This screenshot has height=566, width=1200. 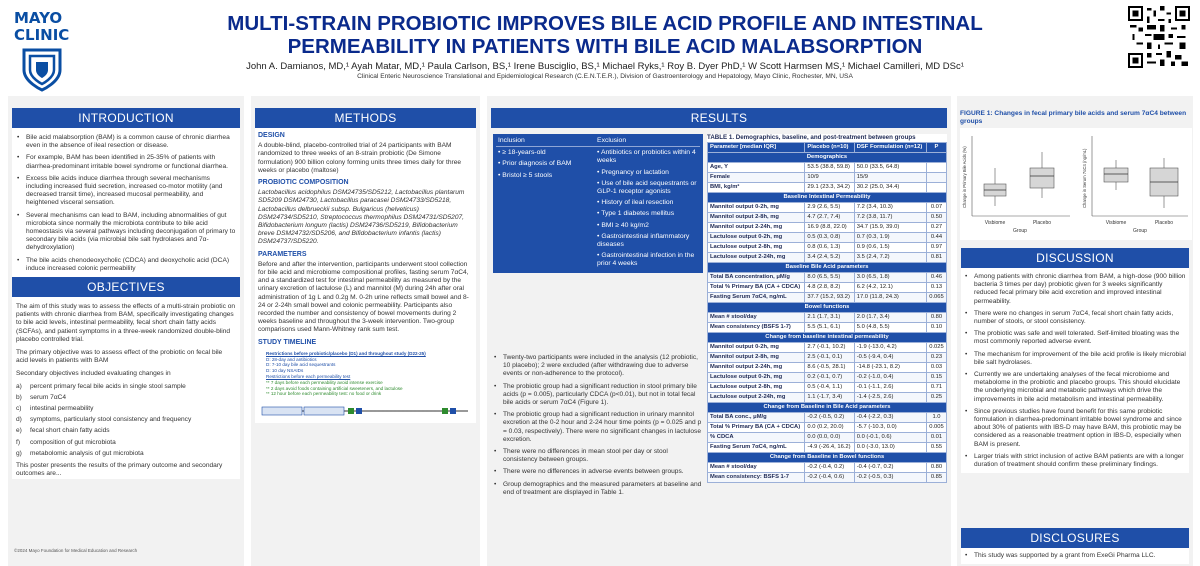 What do you see at coordinates (890, 377) in the screenshot?
I see `table-cell: -0.2 (-1.0, 0.4)` at bounding box center [890, 377].